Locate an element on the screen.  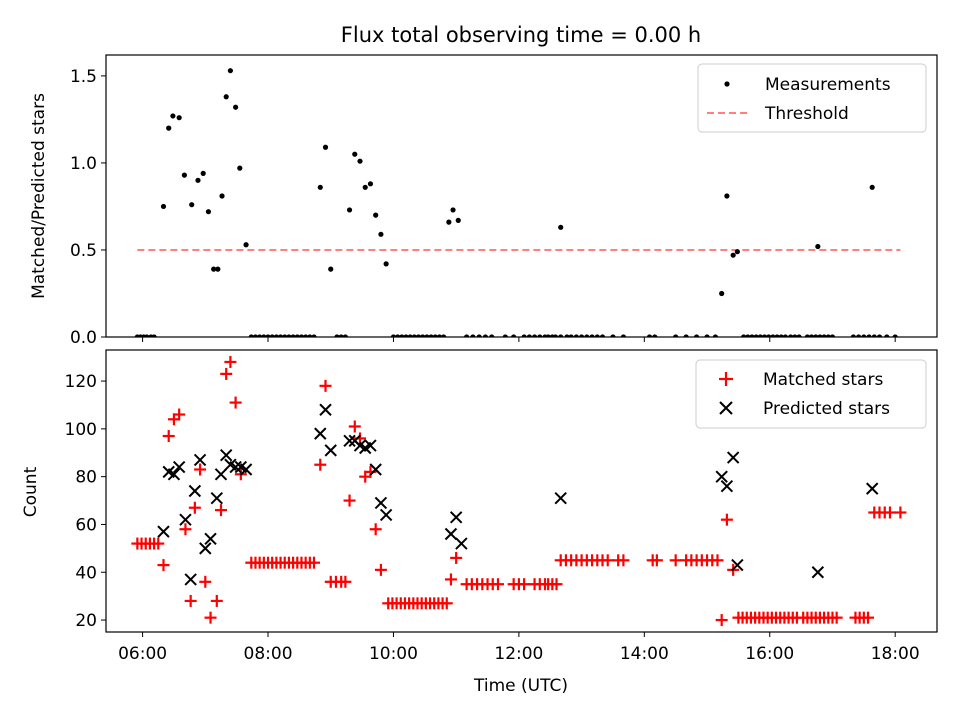
top-legend: Measurements Threshold is located at coordinates (812, 98).